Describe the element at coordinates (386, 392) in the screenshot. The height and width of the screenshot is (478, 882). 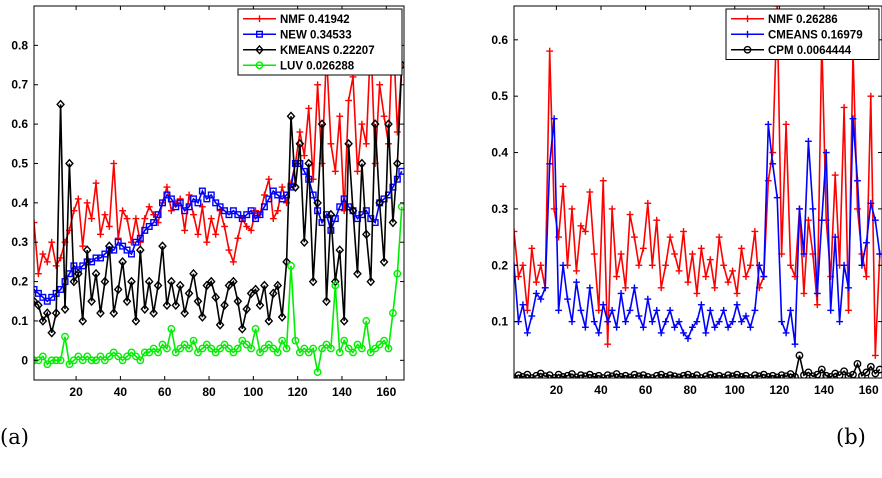
I see `x-tick-label: 160` at that location.